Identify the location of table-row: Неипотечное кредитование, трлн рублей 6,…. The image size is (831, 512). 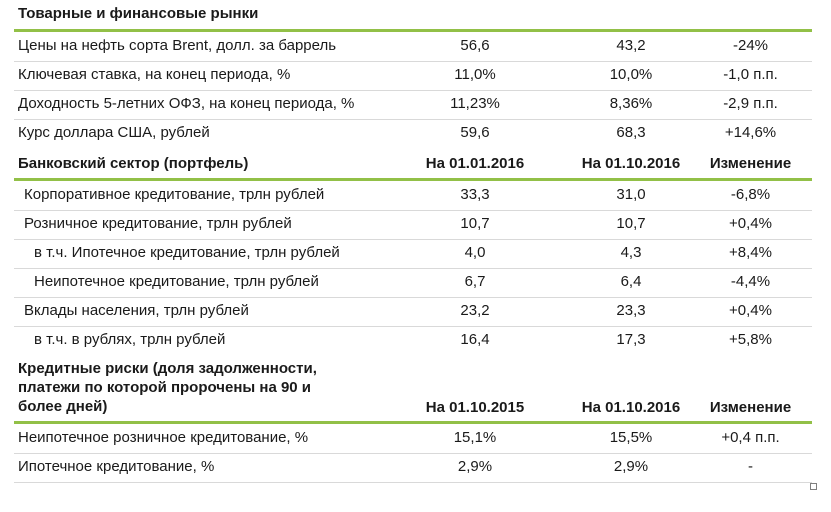
(413, 283).